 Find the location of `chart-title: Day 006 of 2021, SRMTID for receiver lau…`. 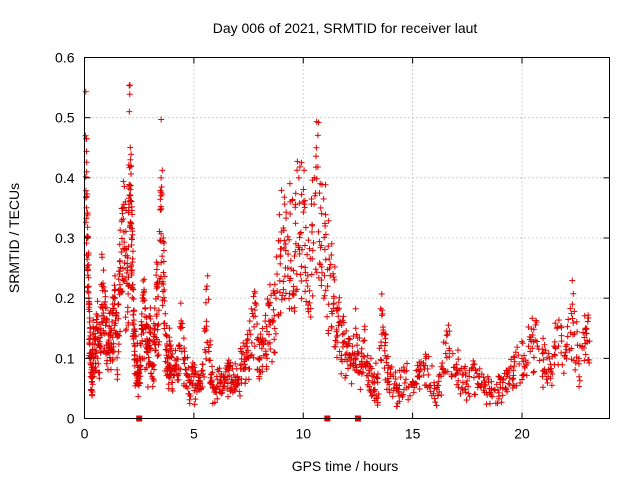

chart-title: Day 006 of 2021, SRMTID for receiver lau… is located at coordinates (345, 28).